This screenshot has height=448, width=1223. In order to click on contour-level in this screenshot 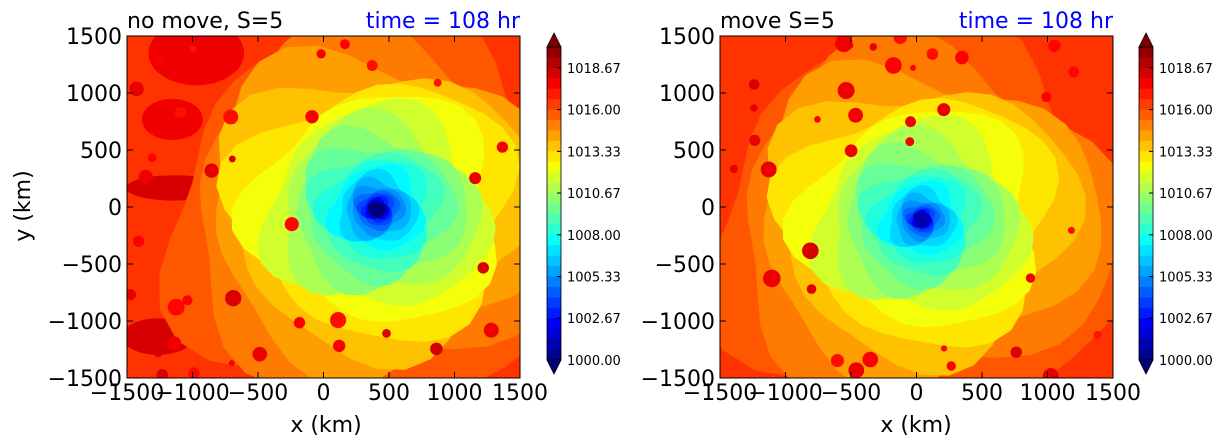, I will do `click(922, 220)`.